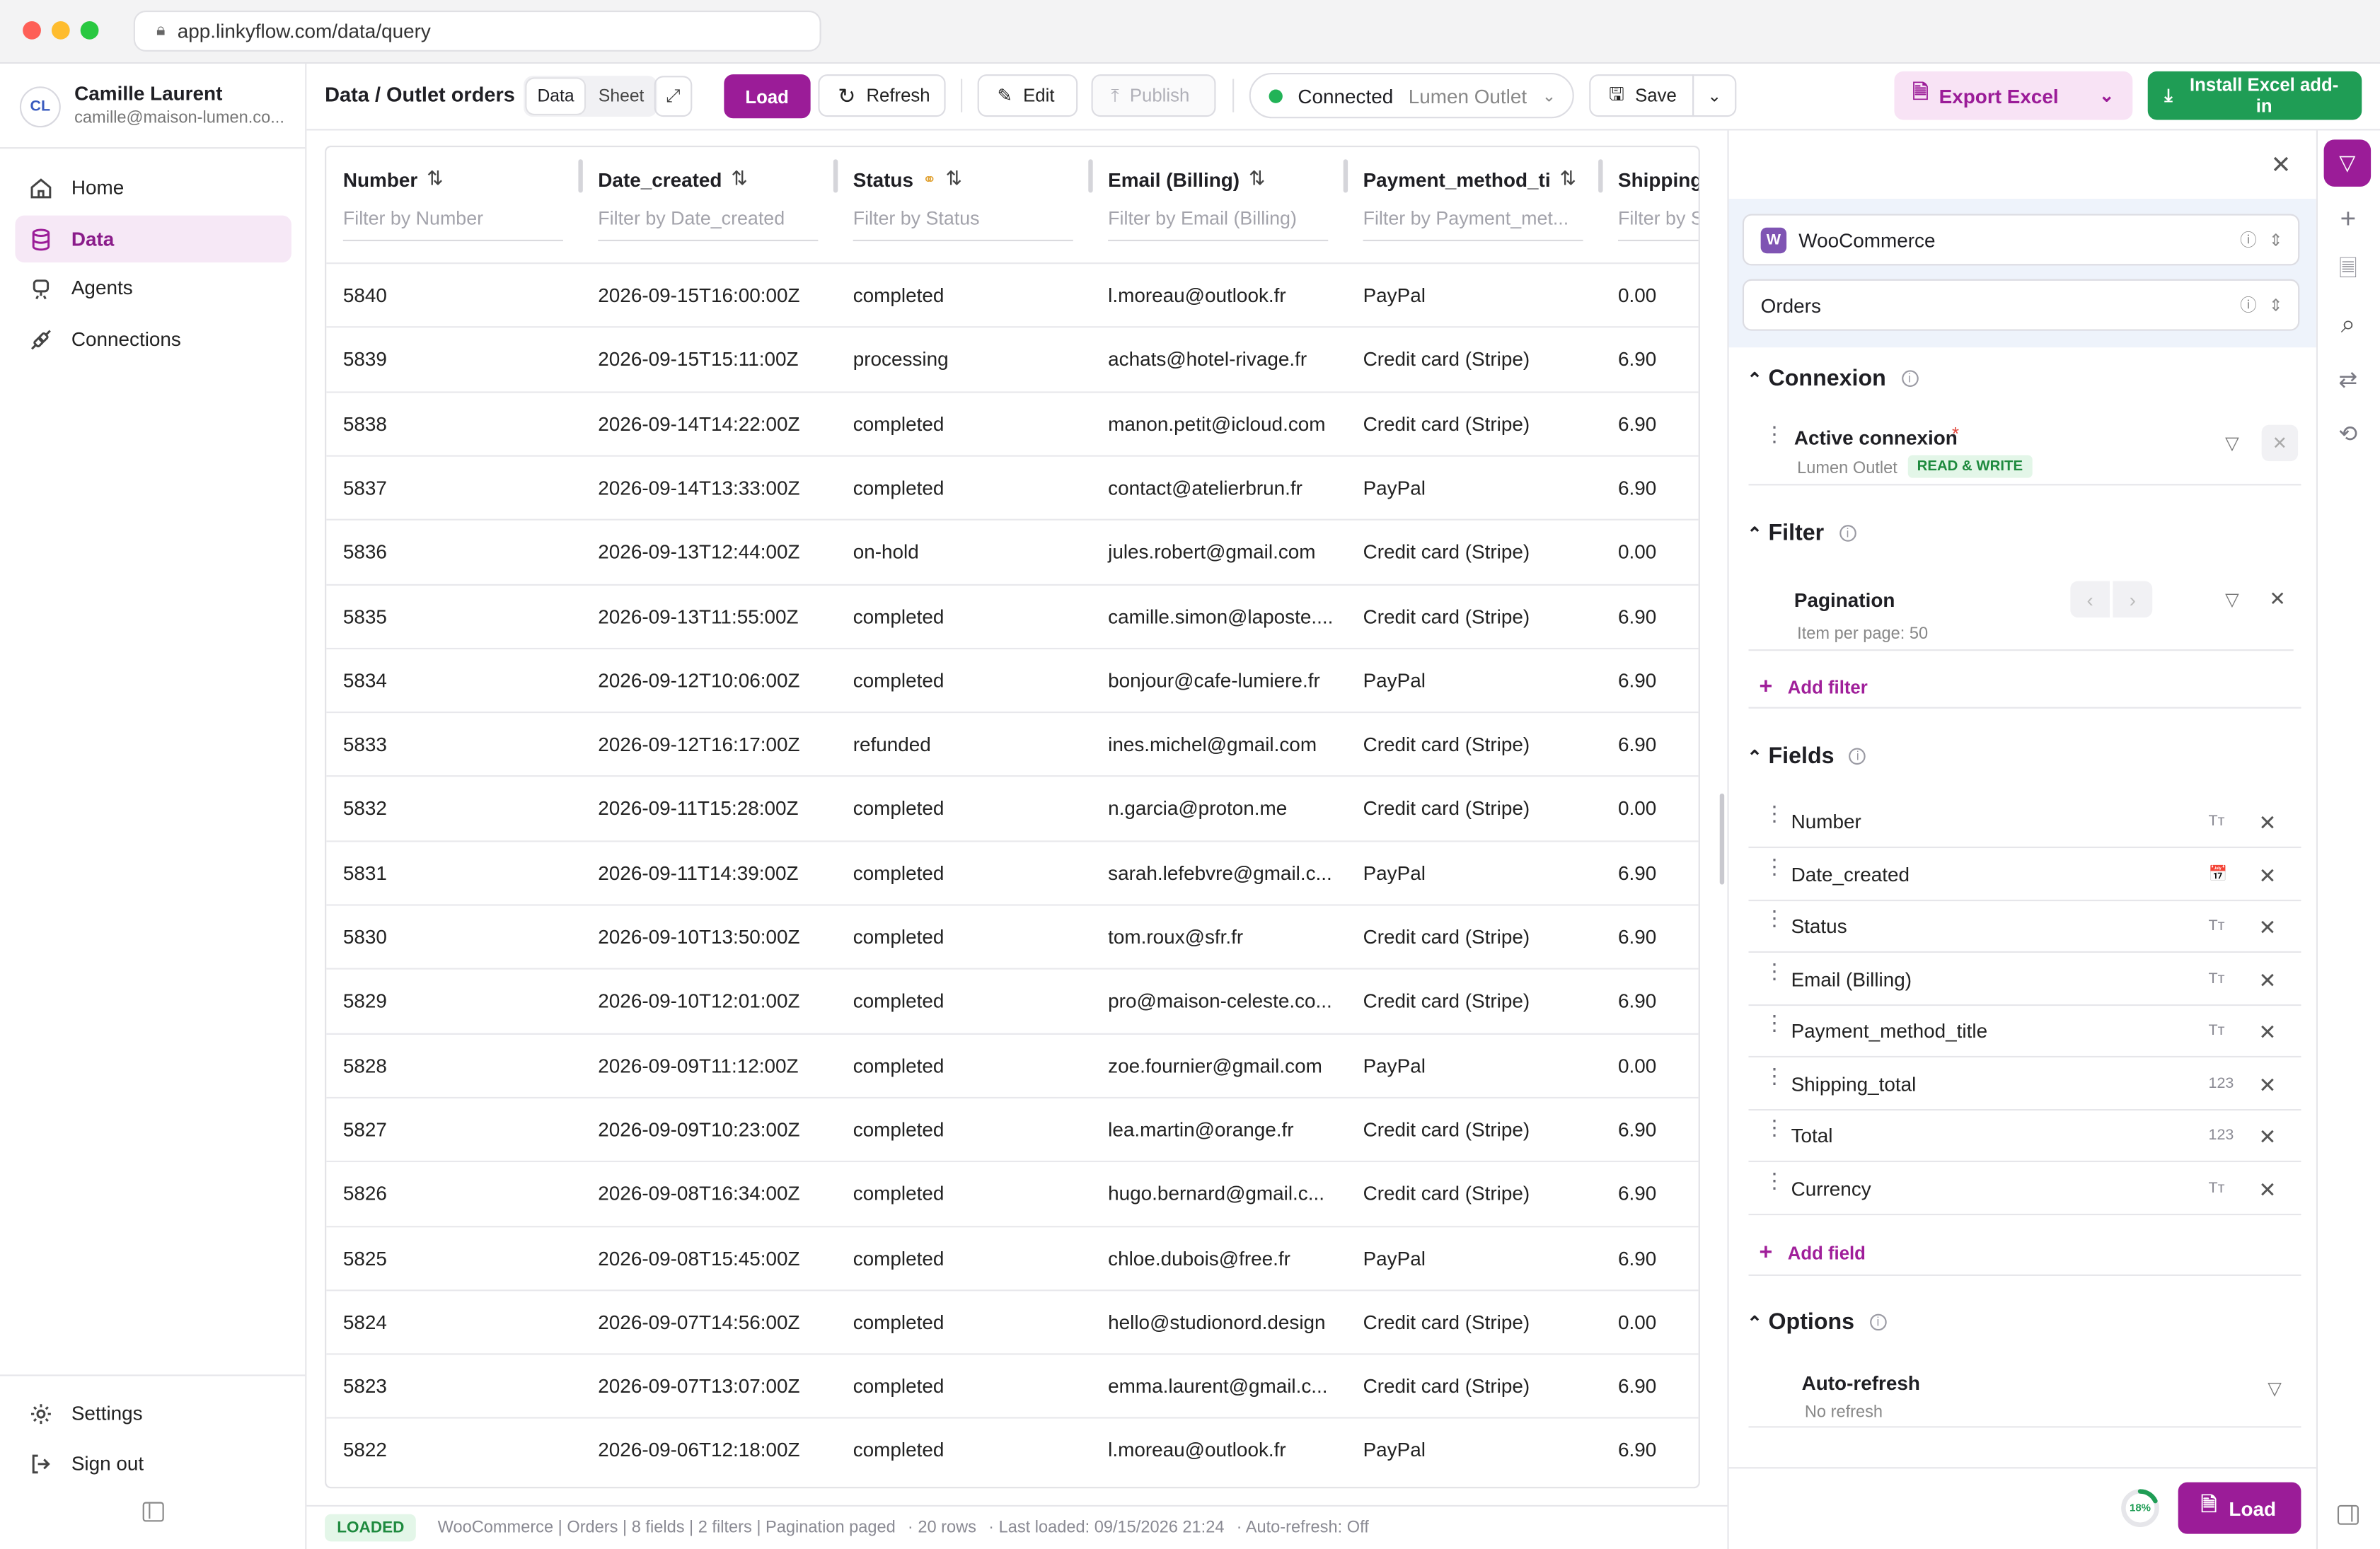 This screenshot has width=2380, height=1549. Describe the element at coordinates (1722, 839) in the screenshot. I see `scrollbar` at that location.